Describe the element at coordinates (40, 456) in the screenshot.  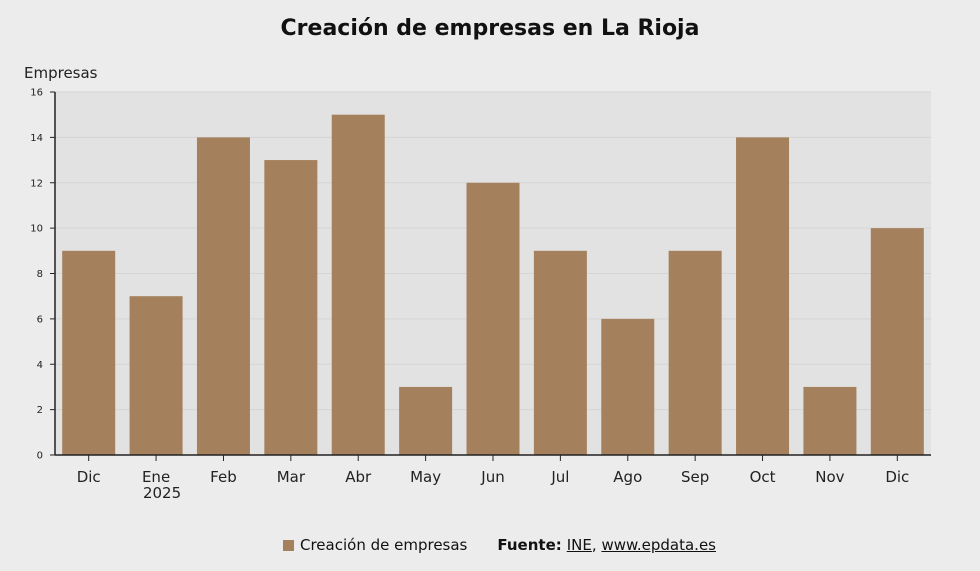
I see `y-tick-label: 0` at that location.